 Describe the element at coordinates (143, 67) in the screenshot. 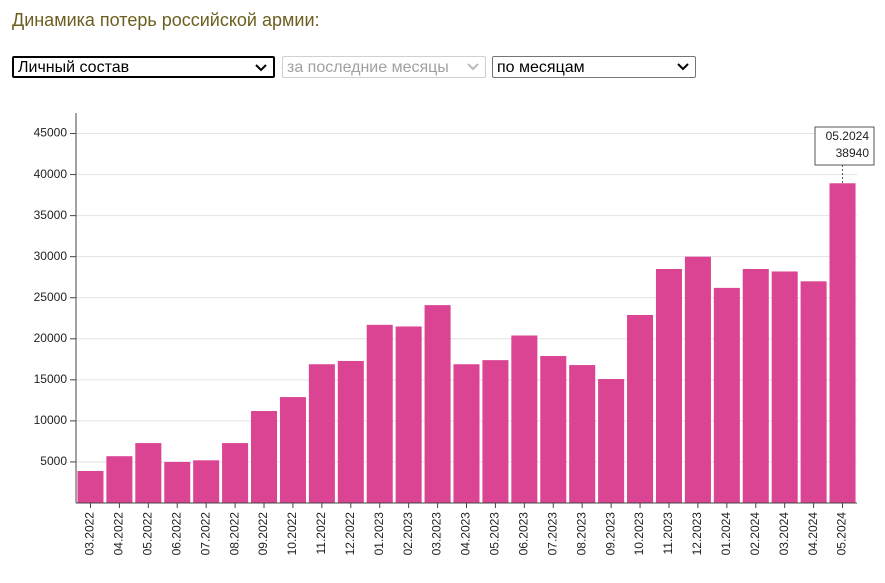

I see `dropdown: Личный состав` at that location.